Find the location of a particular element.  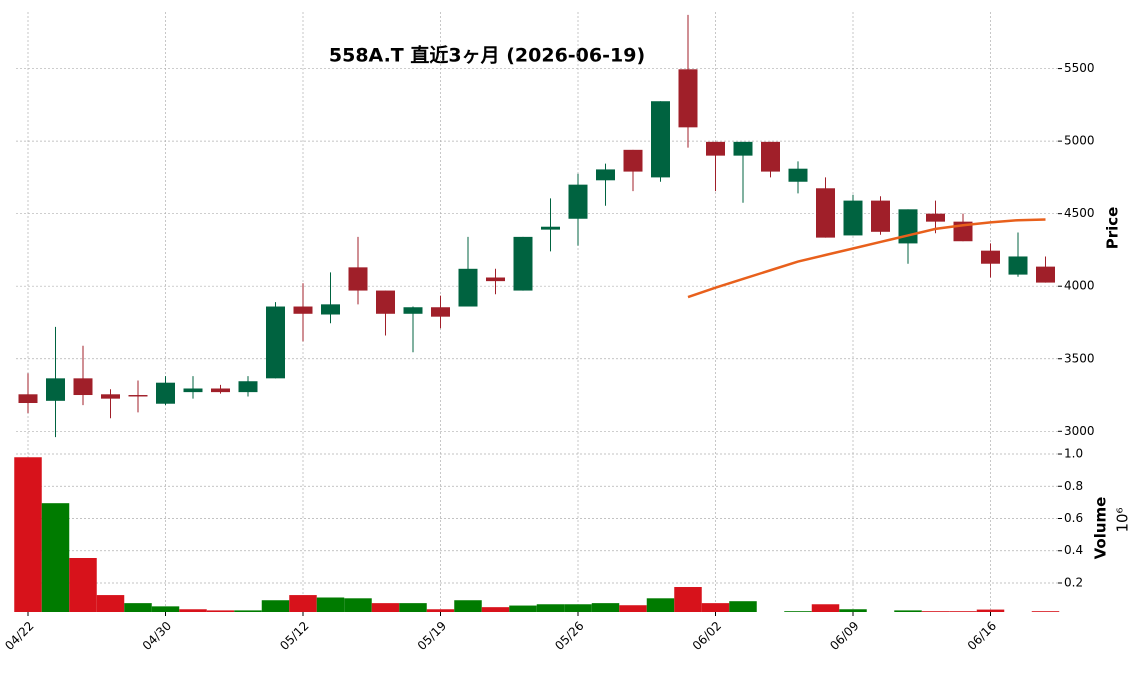

y-tick-label: 4500 is located at coordinates (1079, 213).